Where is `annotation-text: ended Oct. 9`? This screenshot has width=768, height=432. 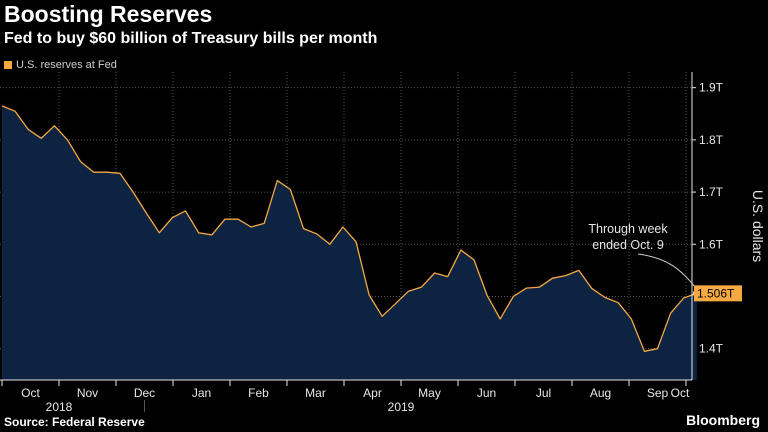
annotation-text: ended Oct. 9 is located at coordinates (628, 245).